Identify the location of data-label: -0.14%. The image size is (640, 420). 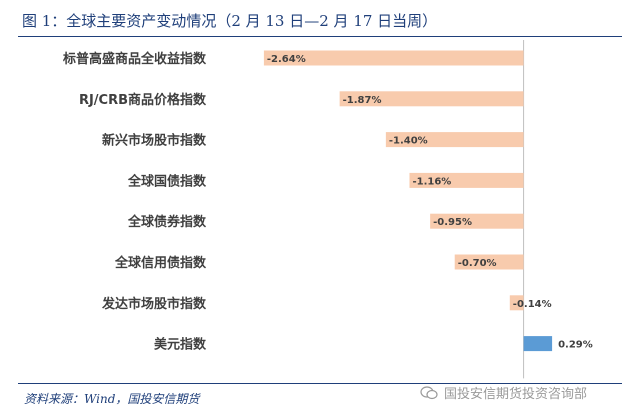
(532, 304).